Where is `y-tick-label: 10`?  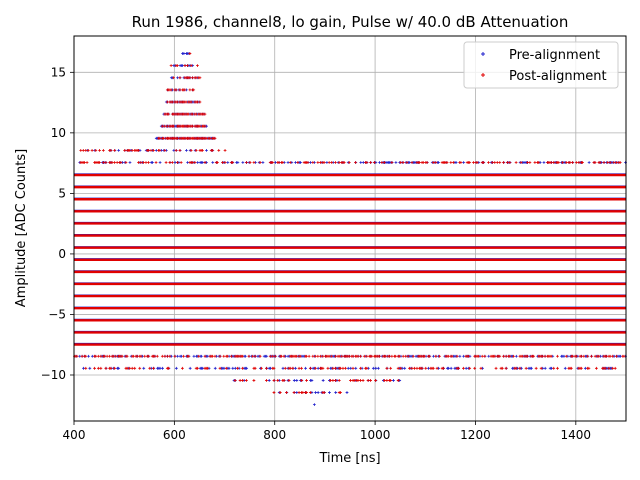
y-tick-label: 10 is located at coordinates (58, 133).